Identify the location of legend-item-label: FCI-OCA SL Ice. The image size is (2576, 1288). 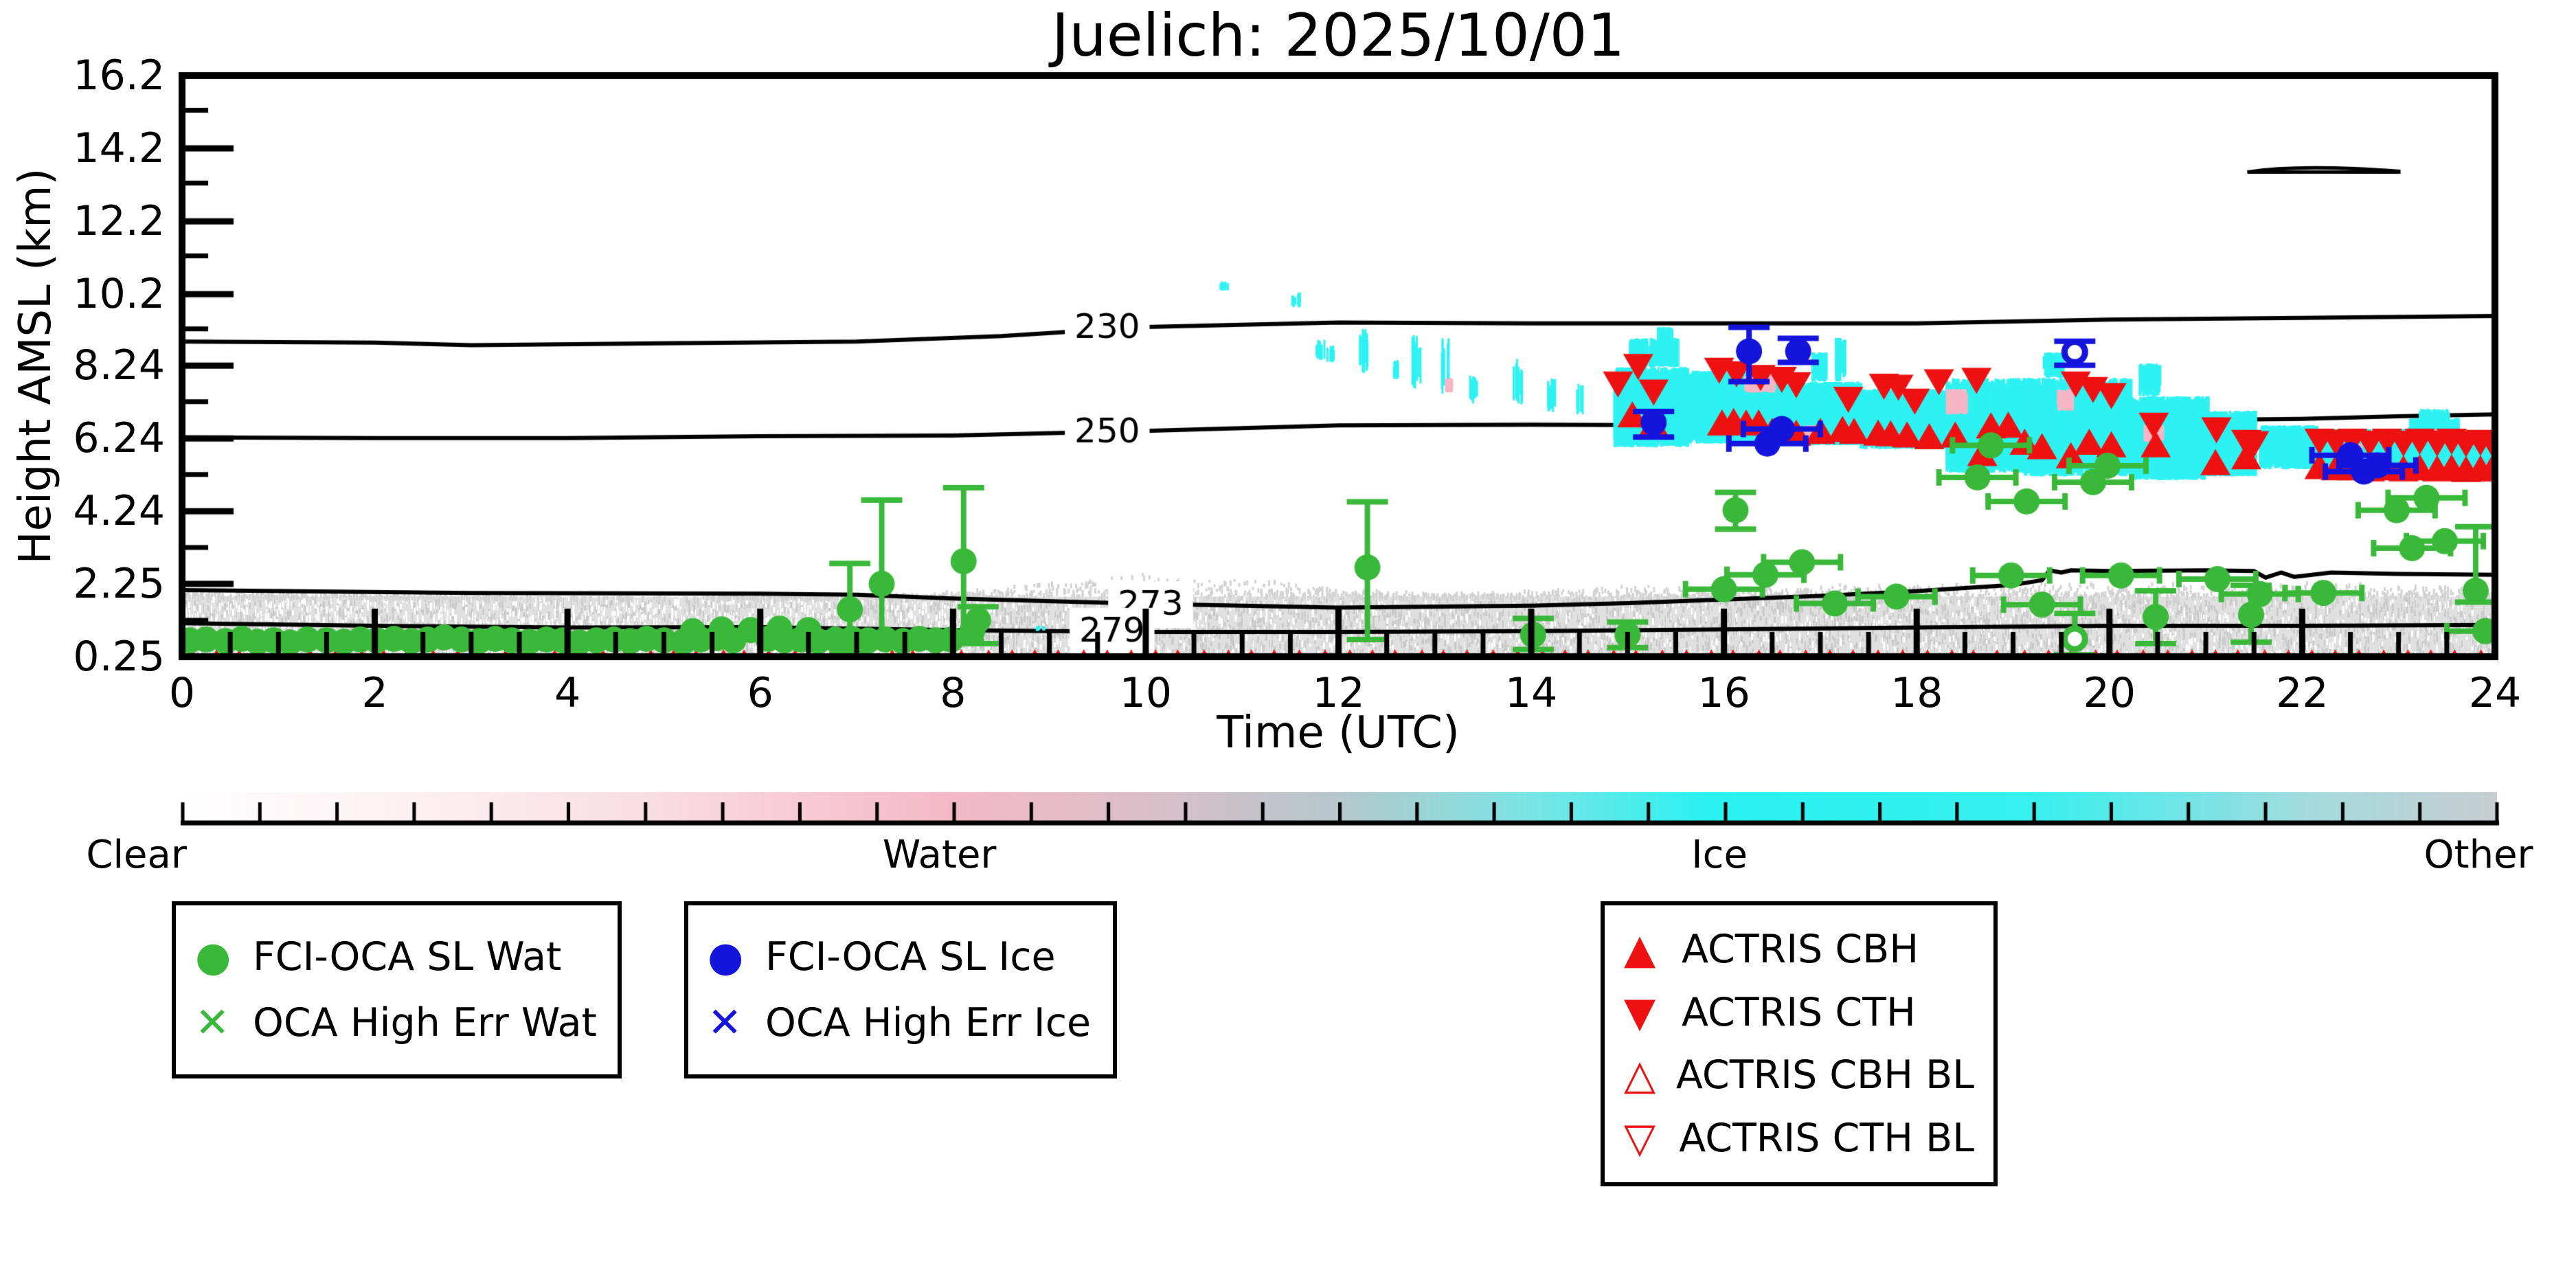
(910, 957).